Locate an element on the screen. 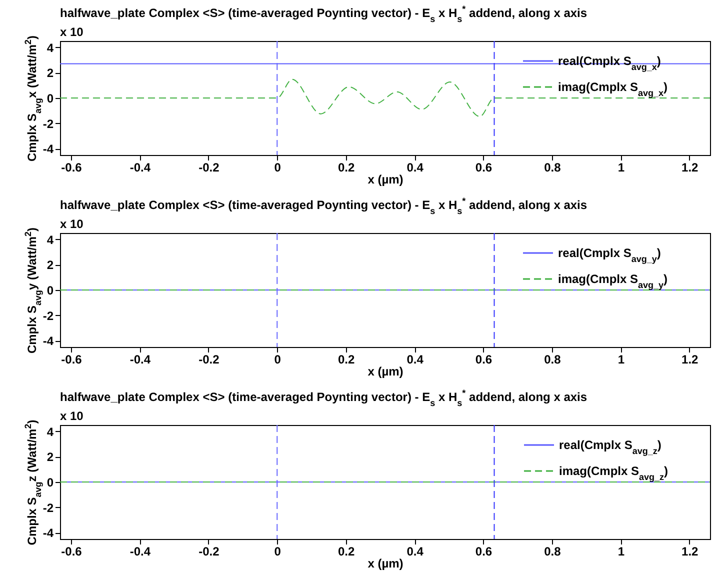 The width and height of the screenshot is (715, 576). line-series is located at coordinates (385, 97).